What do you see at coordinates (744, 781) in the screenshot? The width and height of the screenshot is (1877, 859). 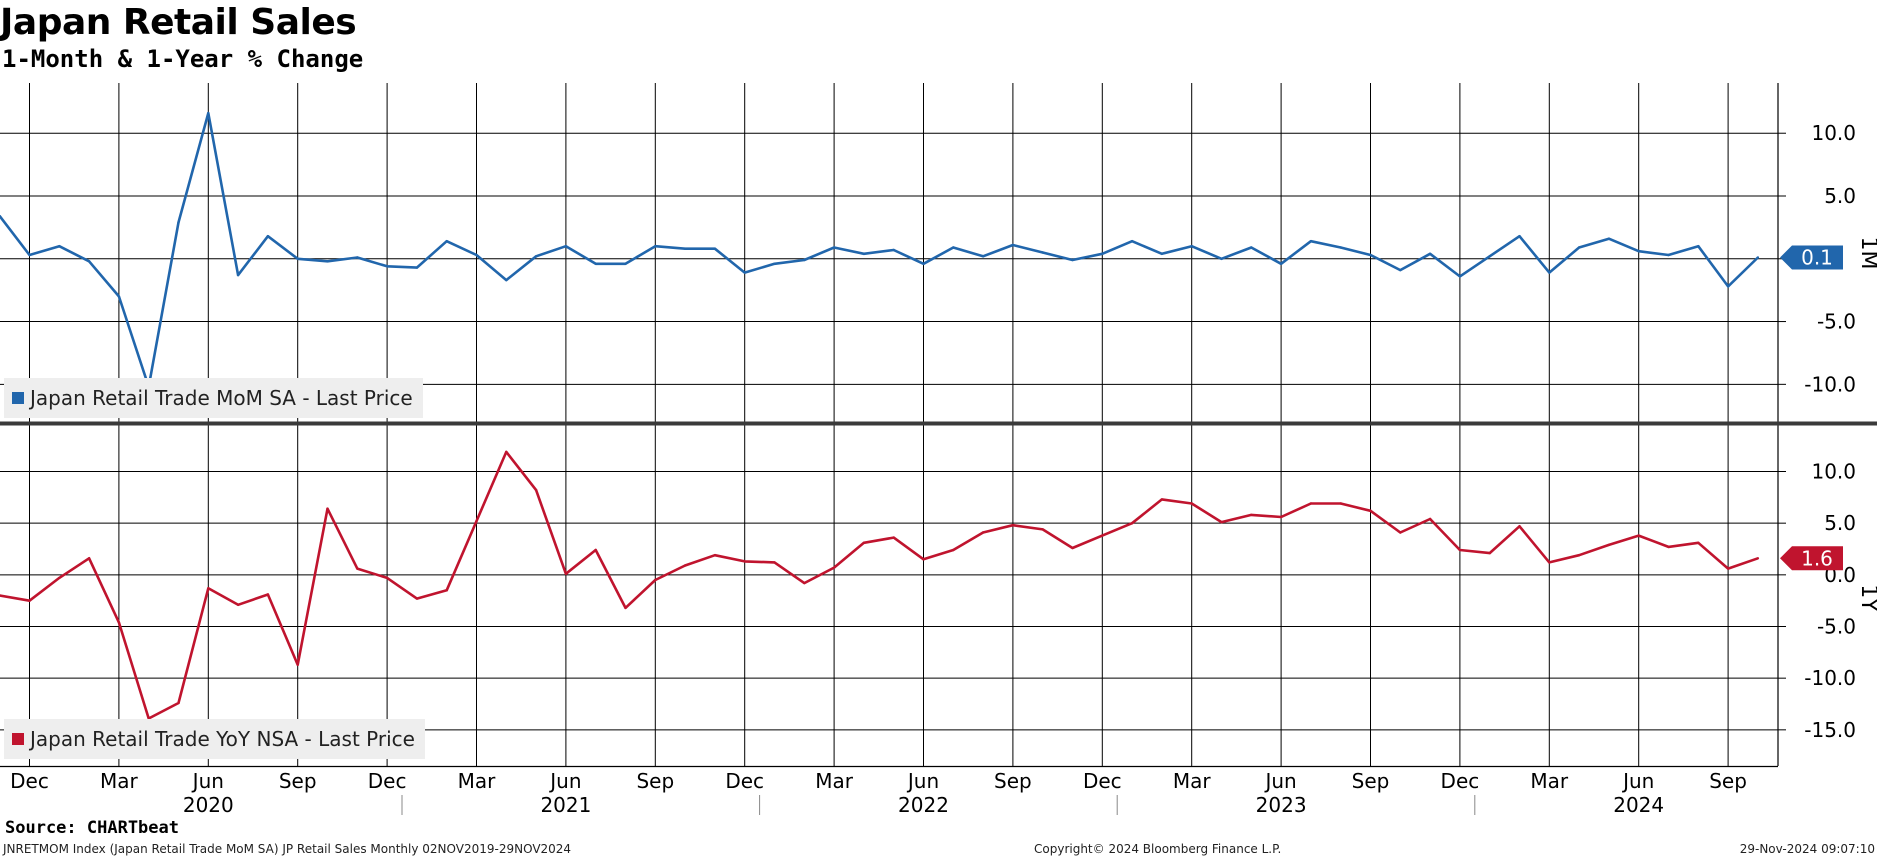 I see `xtick-label-8: Dec` at bounding box center [744, 781].